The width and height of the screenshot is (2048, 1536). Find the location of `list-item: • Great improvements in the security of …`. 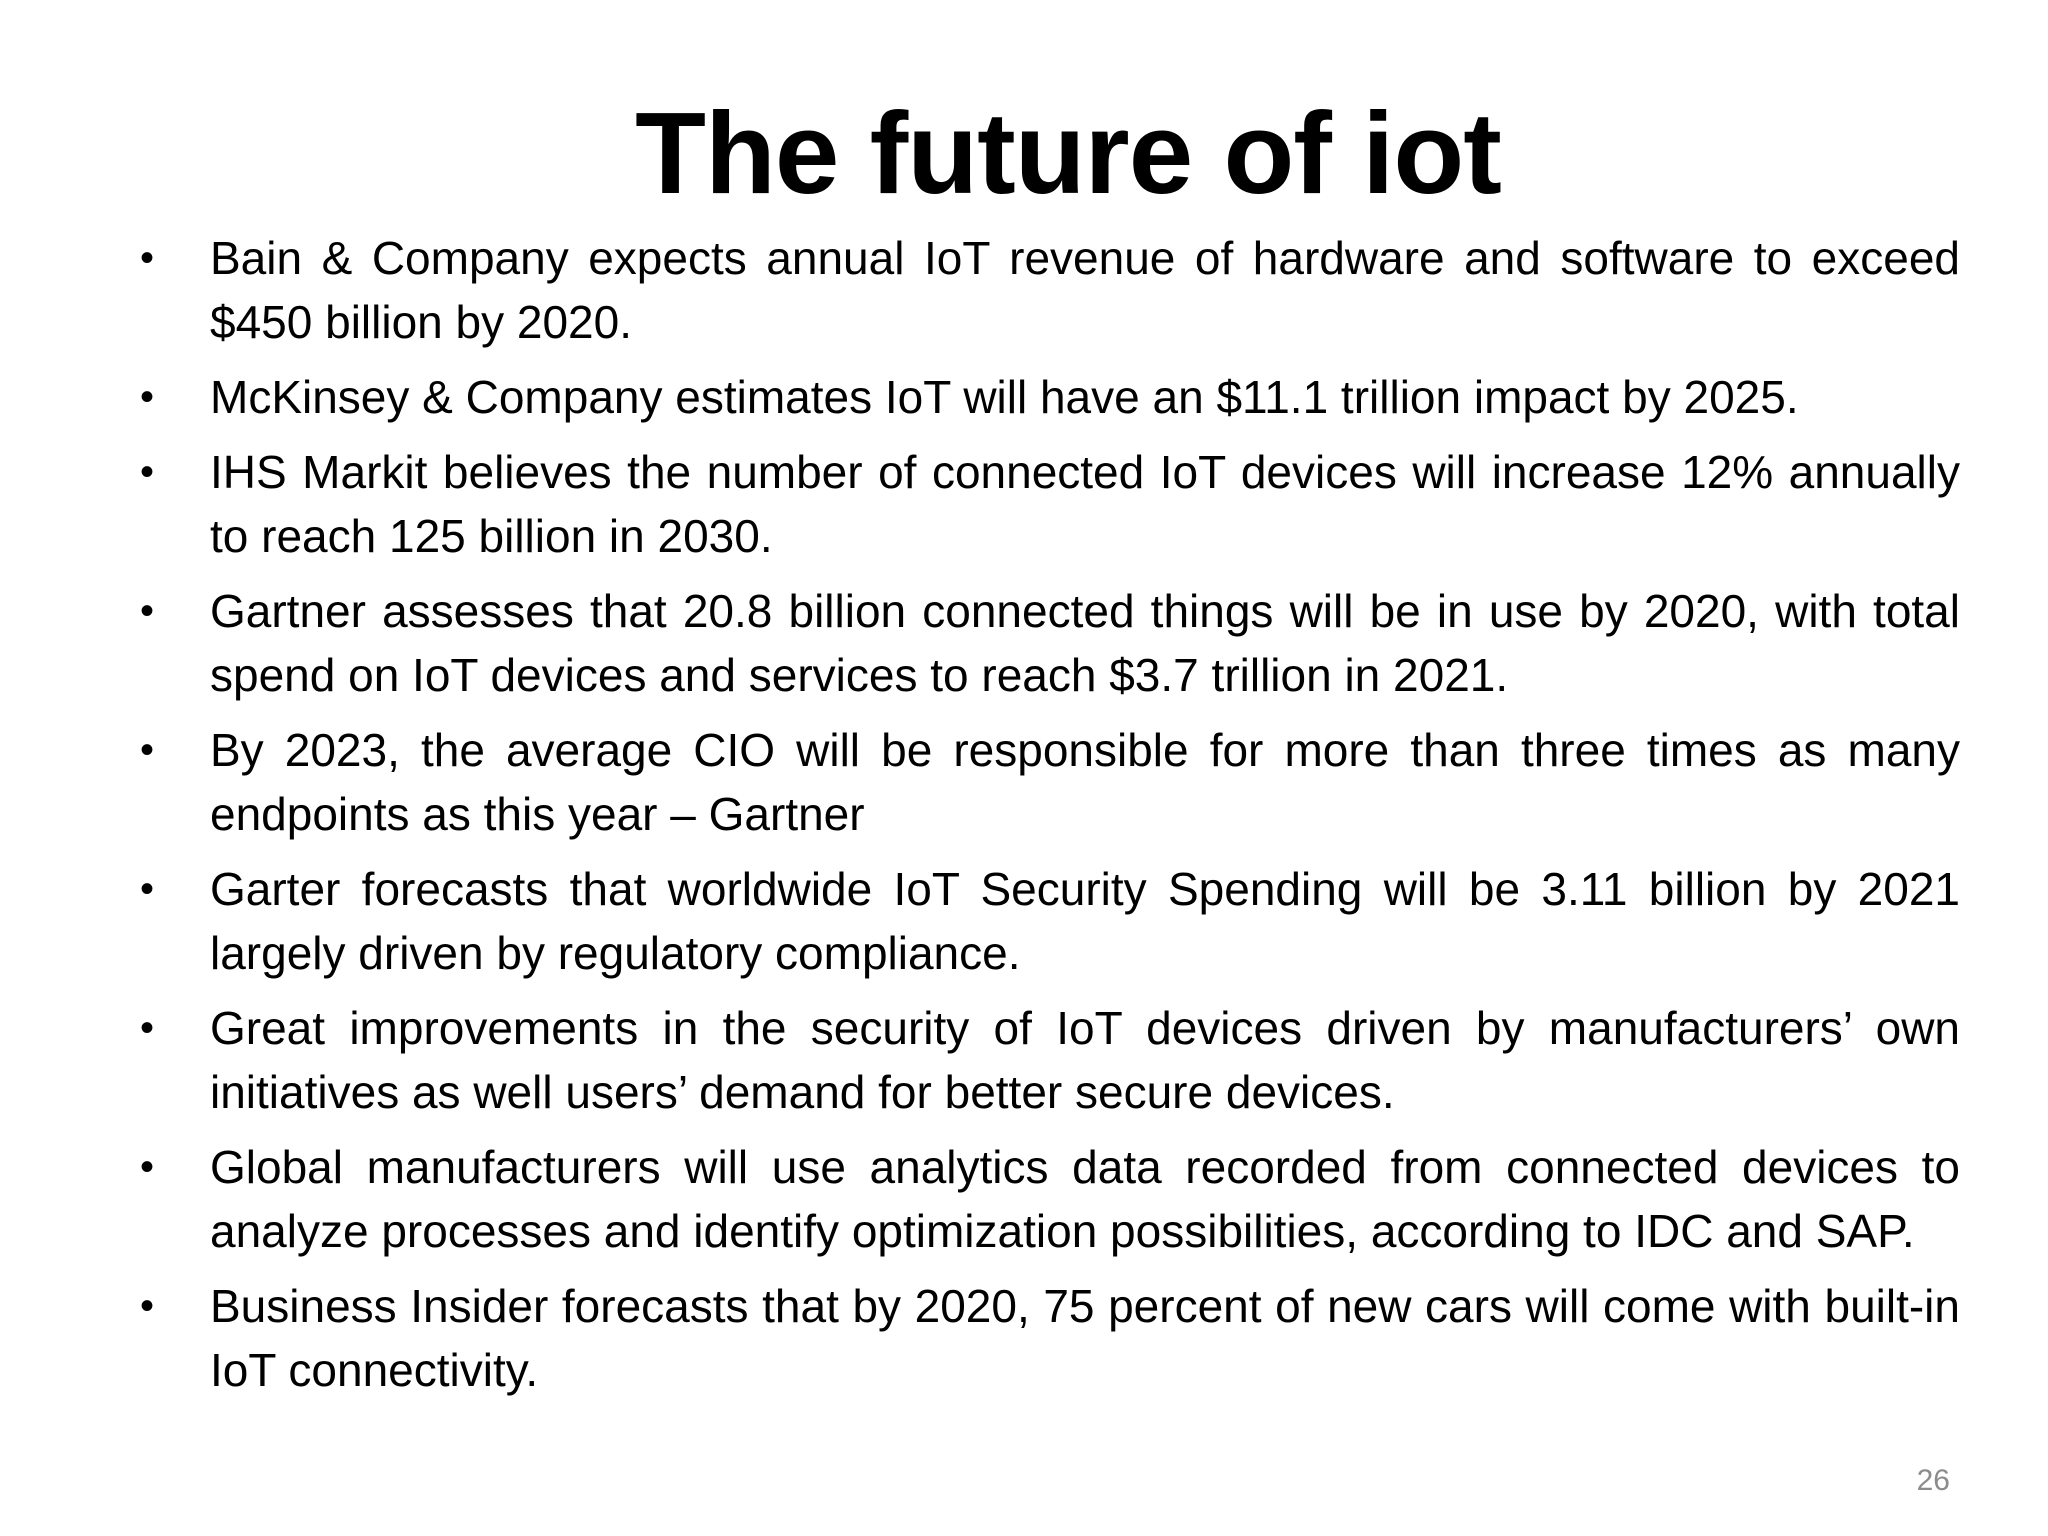

list-item: • Great improvements in the security of … is located at coordinates (1050, 1060).